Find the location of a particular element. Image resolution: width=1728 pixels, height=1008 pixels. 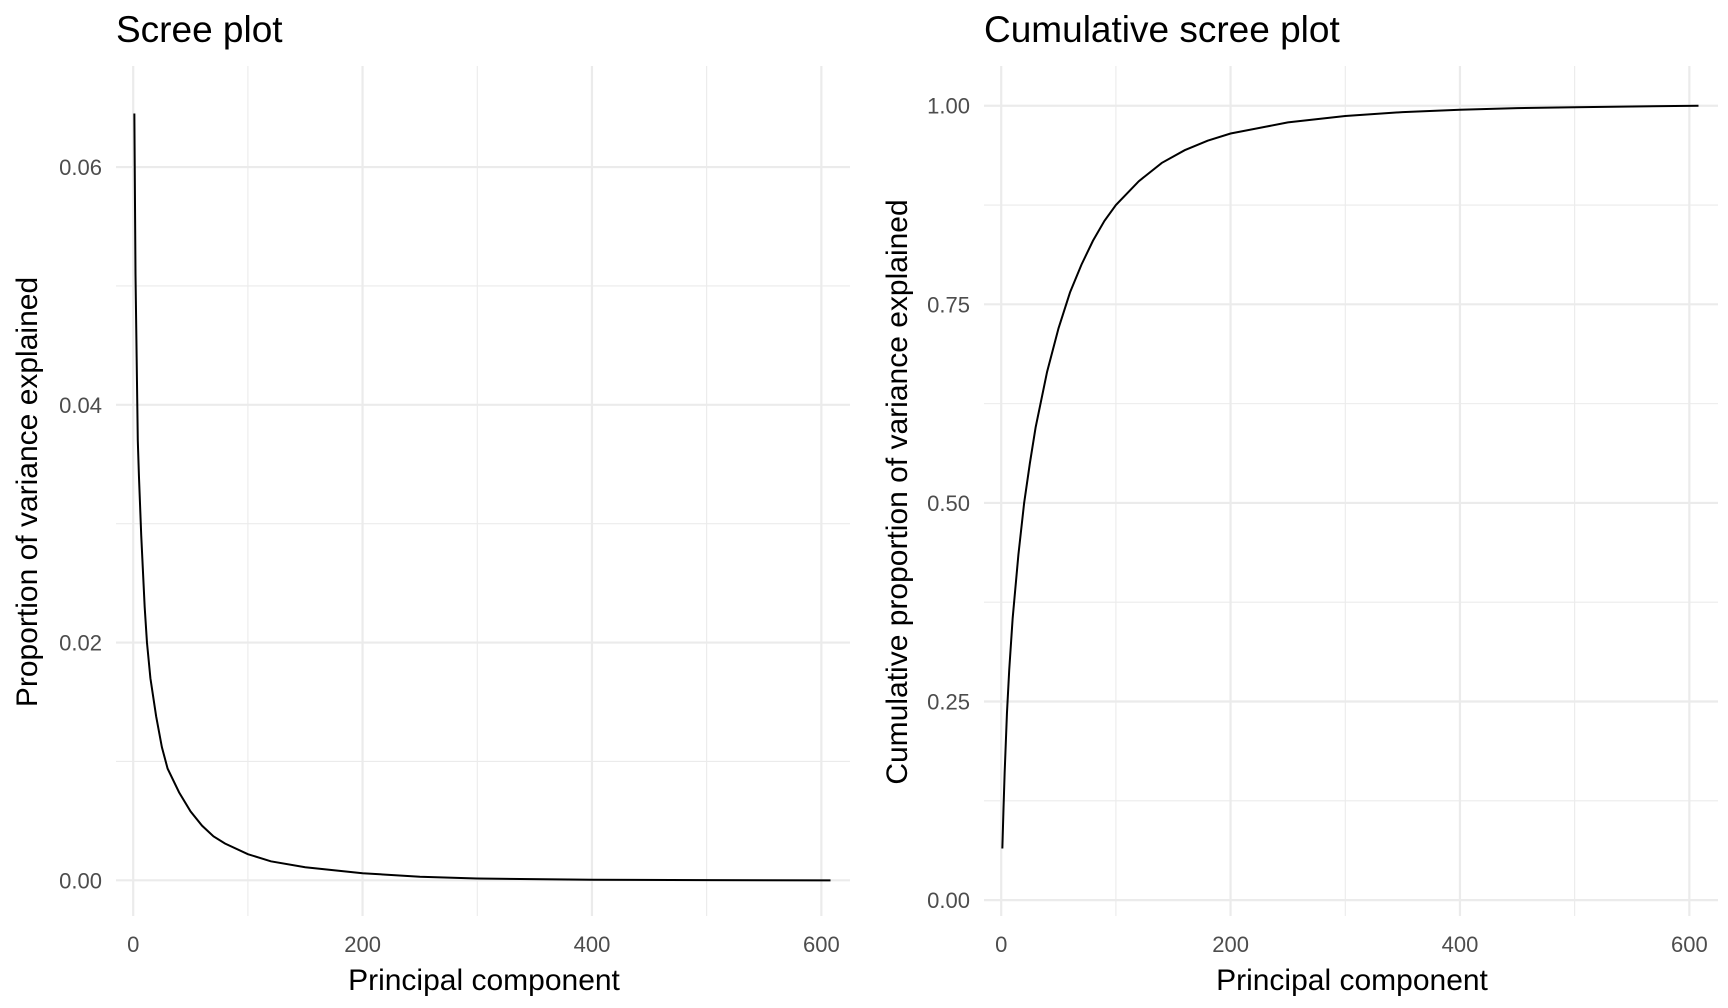

scree-plot-x-axis-title: Principal component is located at coordinates (484, 980).